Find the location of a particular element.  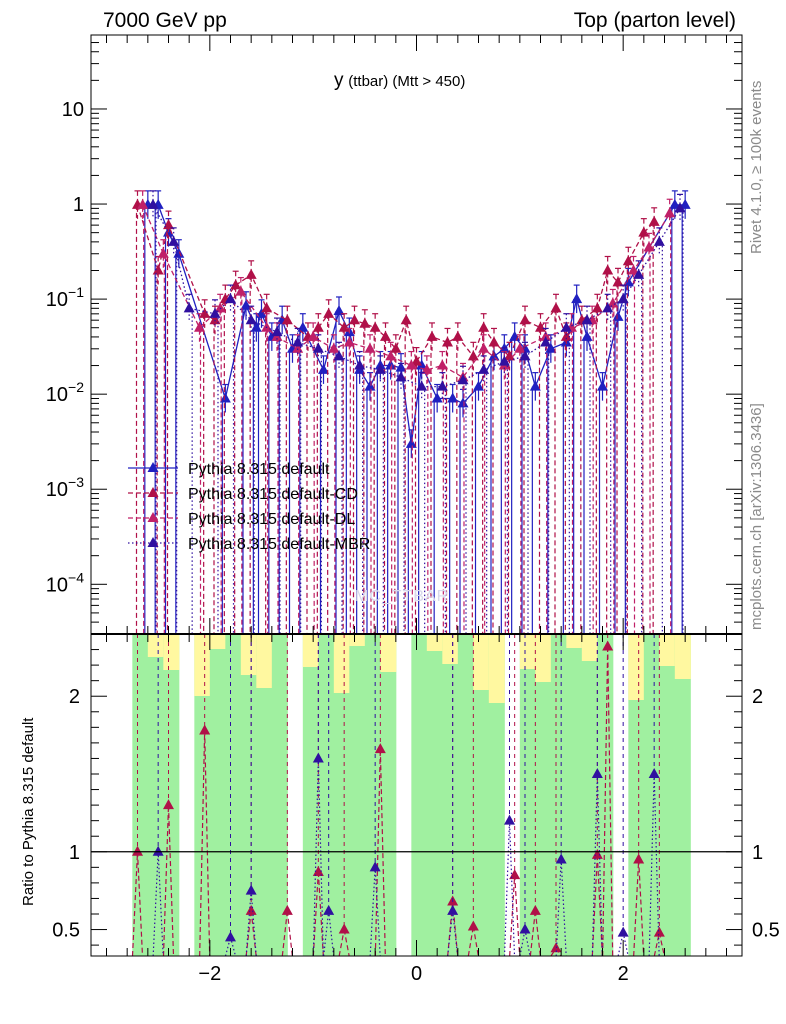

legend-entry: Pythia 8.315 default-DL is located at coordinates (271, 519).